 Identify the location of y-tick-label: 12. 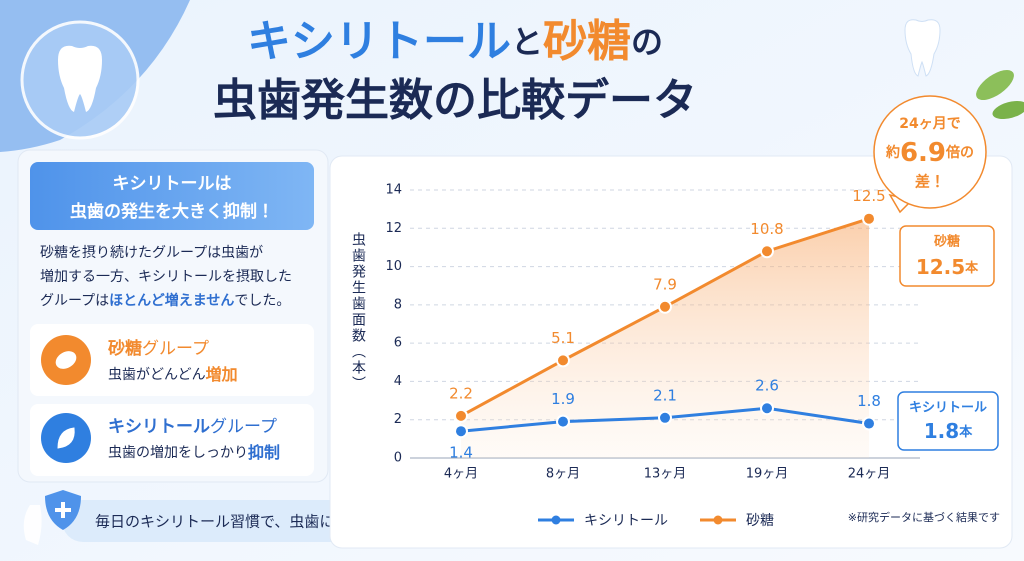
(393, 228).